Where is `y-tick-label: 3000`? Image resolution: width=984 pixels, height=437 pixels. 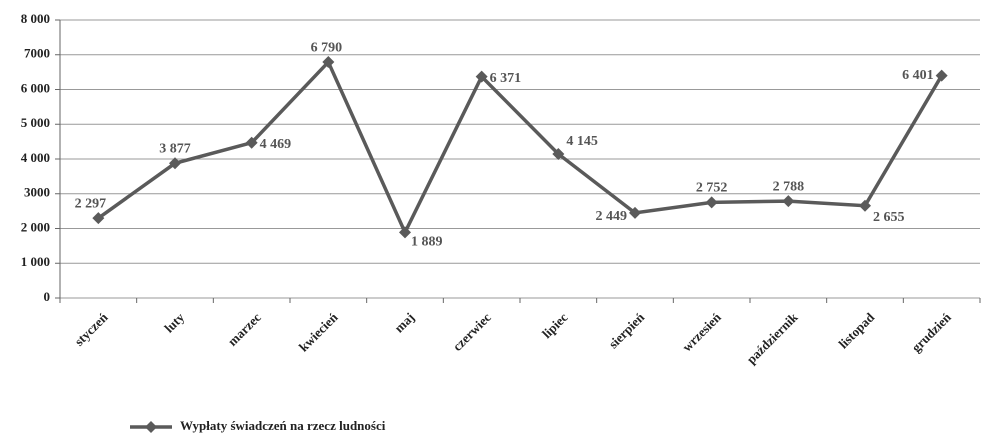 y-tick-label: 3000 is located at coordinates (37, 192).